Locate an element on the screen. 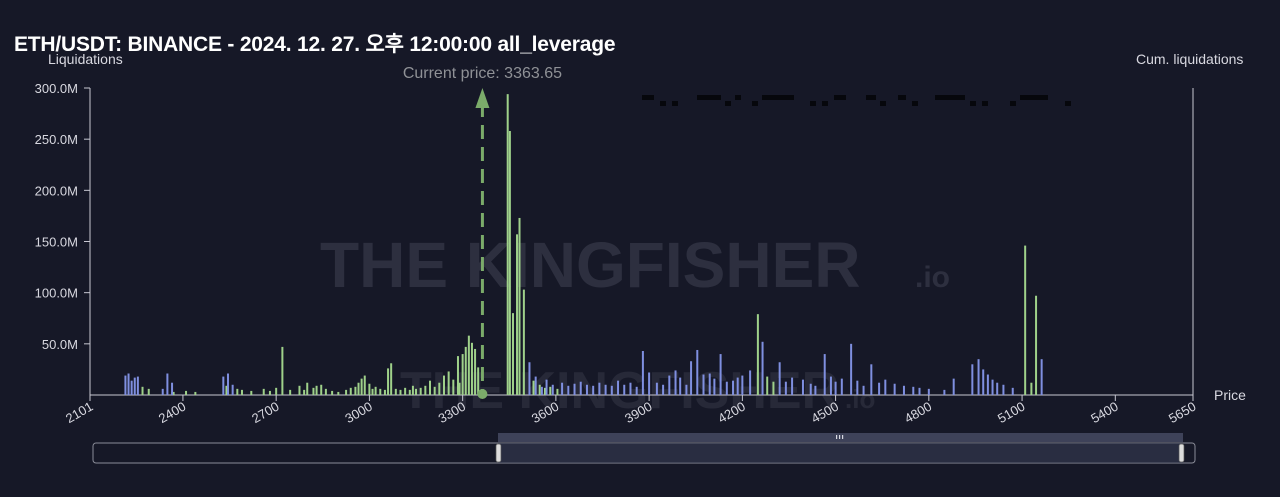 This screenshot has height=497, width=1280. y-axis-title-right: Cum. liquidations is located at coordinates (1189, 59).